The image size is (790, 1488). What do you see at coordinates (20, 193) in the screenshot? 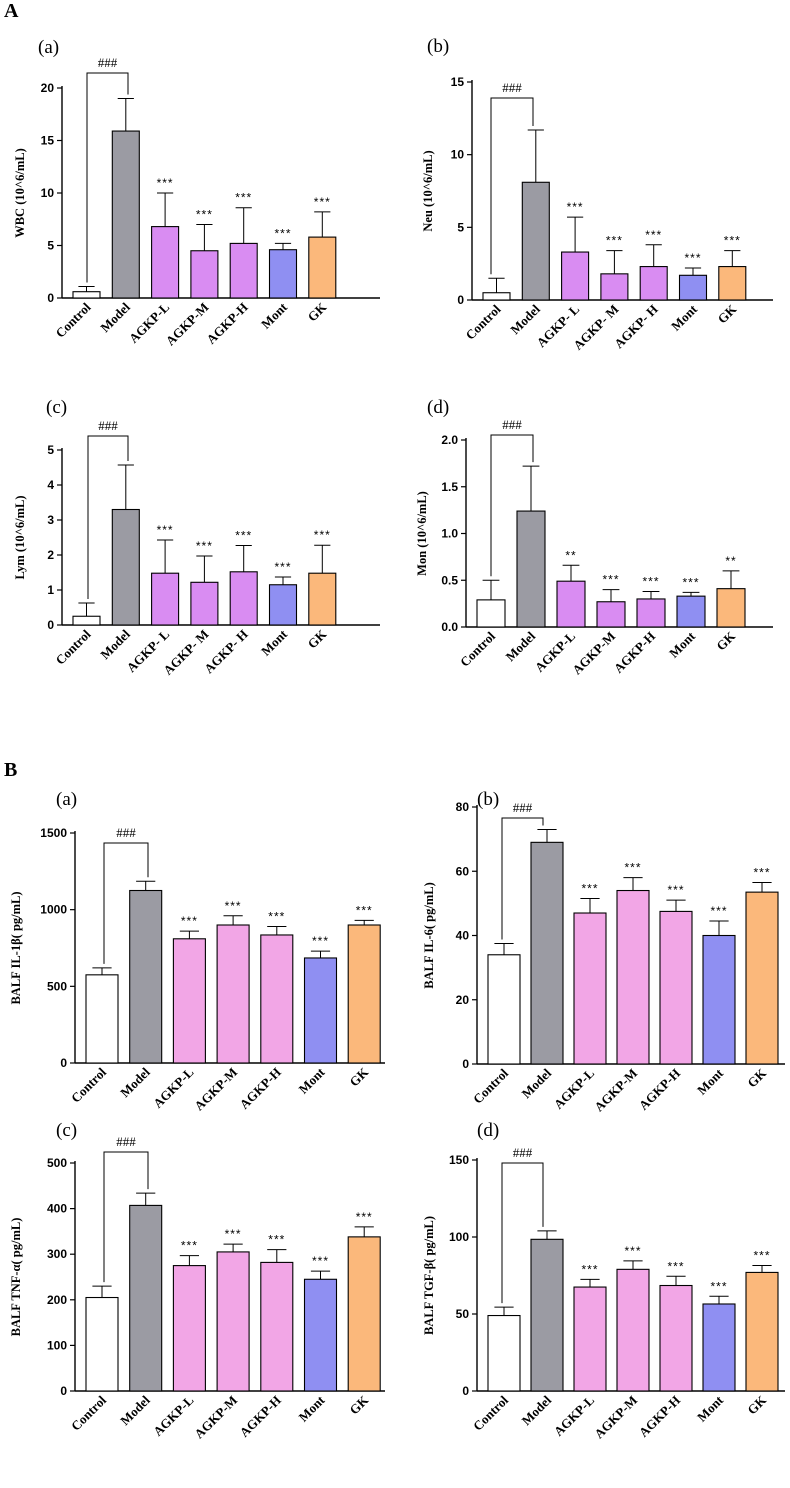
I see `y-axis-label: WBC (10^6/mL)` at bounding box center [20, 193].